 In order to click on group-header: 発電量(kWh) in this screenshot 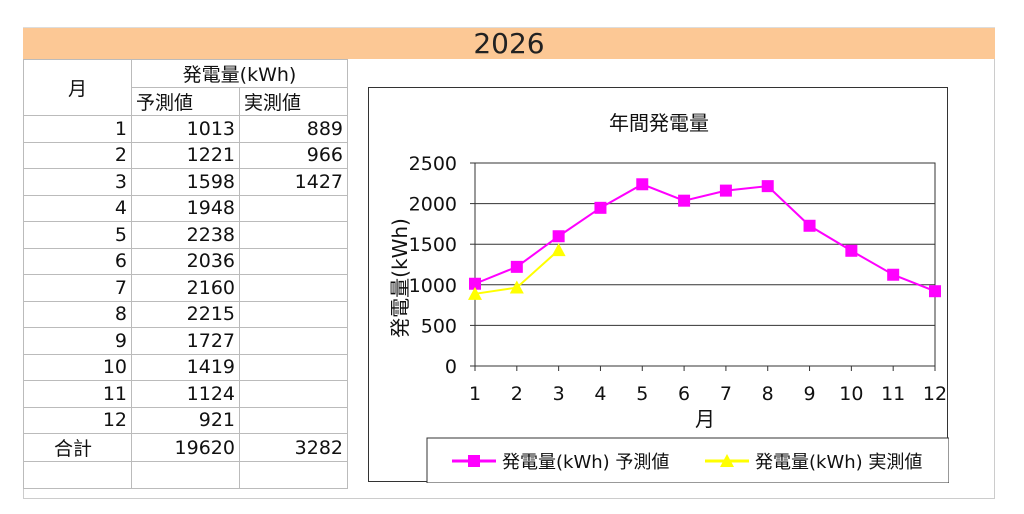, I will do `click(239, 73)`.